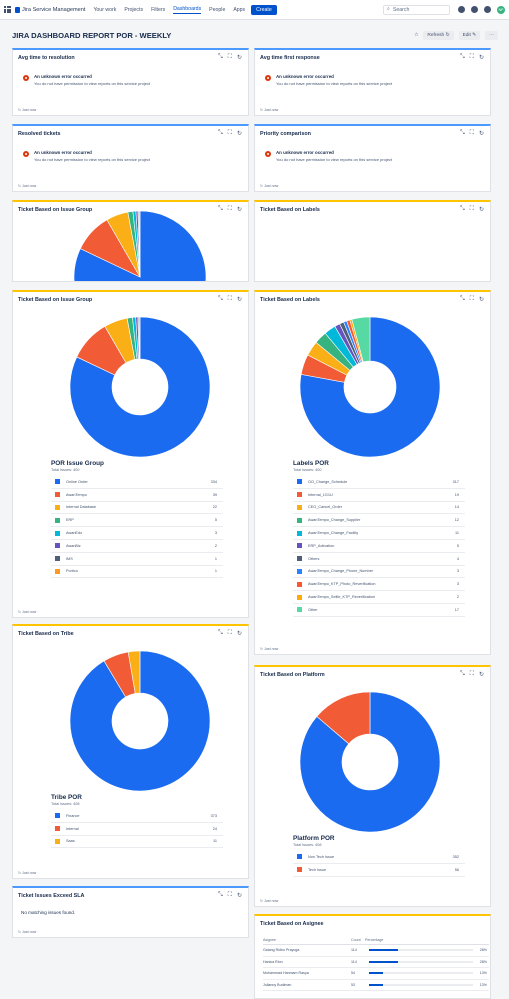 The image size is (509, 999). What do you see at coordinates (343, 718) in the screenshot?
I see `slice-tech-issue` at bounding box center [343, 718].